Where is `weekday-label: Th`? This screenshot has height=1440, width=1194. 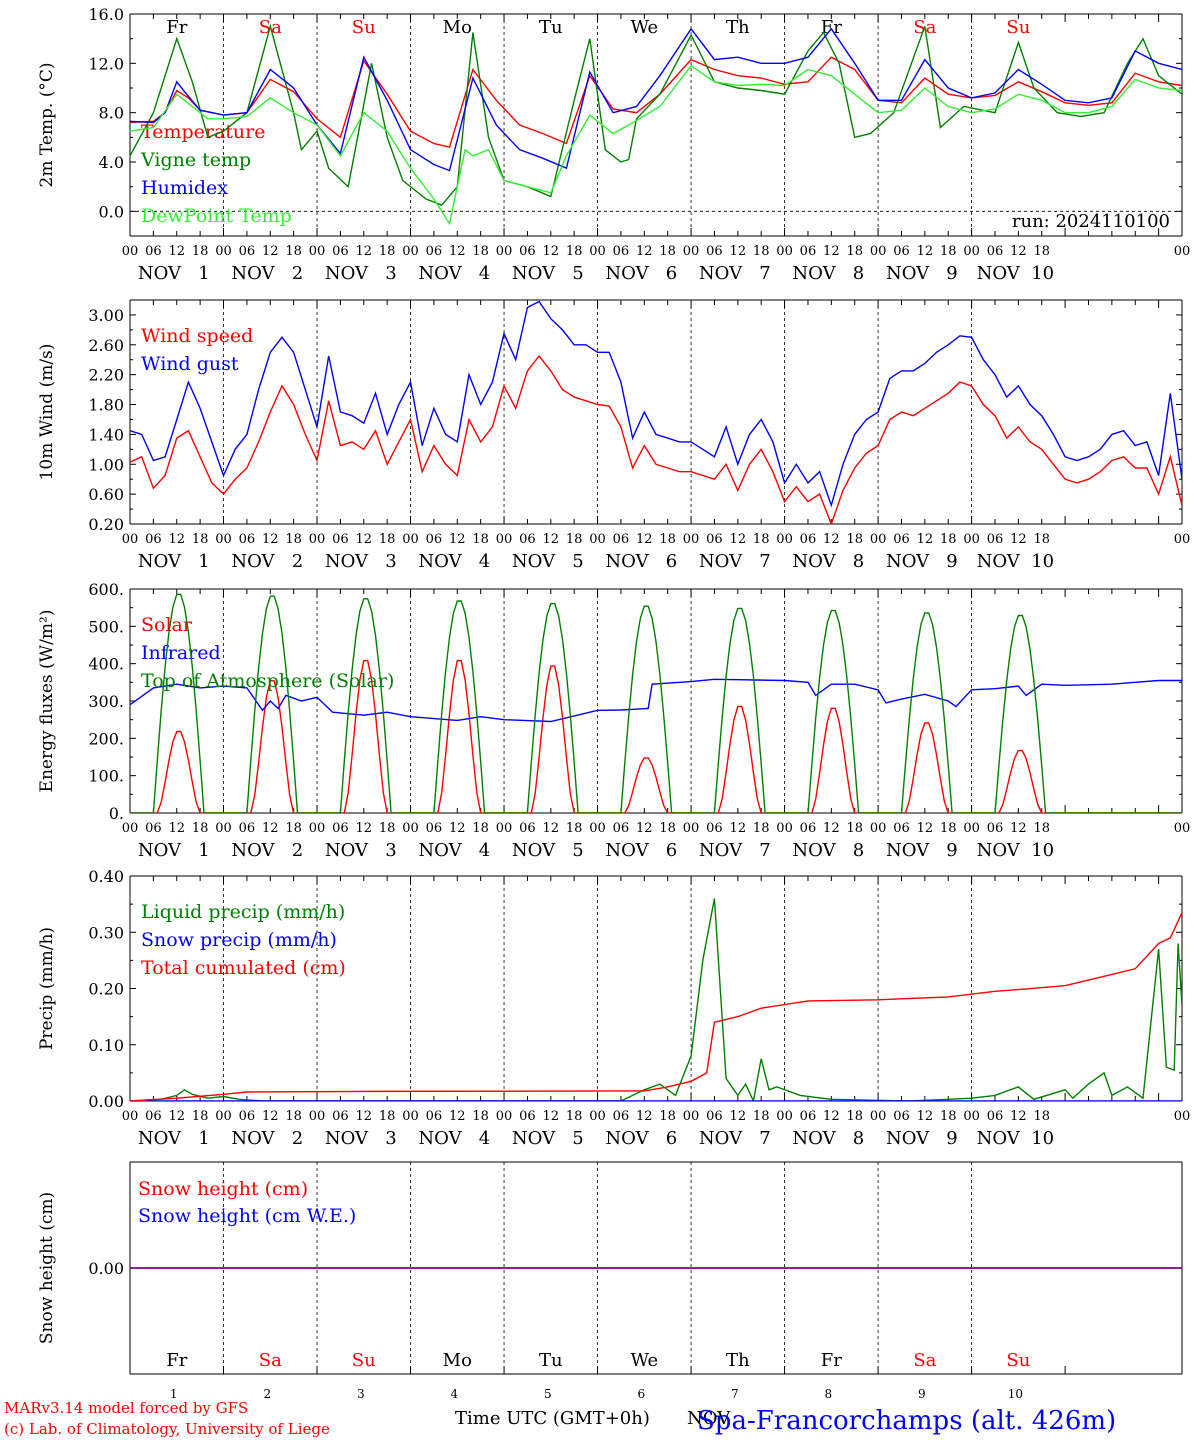
weekday-label: Th is located at coordinates (738, 1360).